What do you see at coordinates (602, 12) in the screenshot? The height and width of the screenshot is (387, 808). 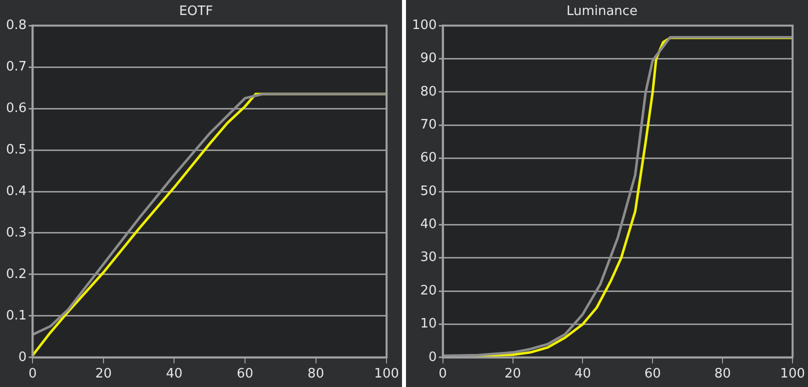 I see `chart-title: Luminance` at bounding box center [602, 12].